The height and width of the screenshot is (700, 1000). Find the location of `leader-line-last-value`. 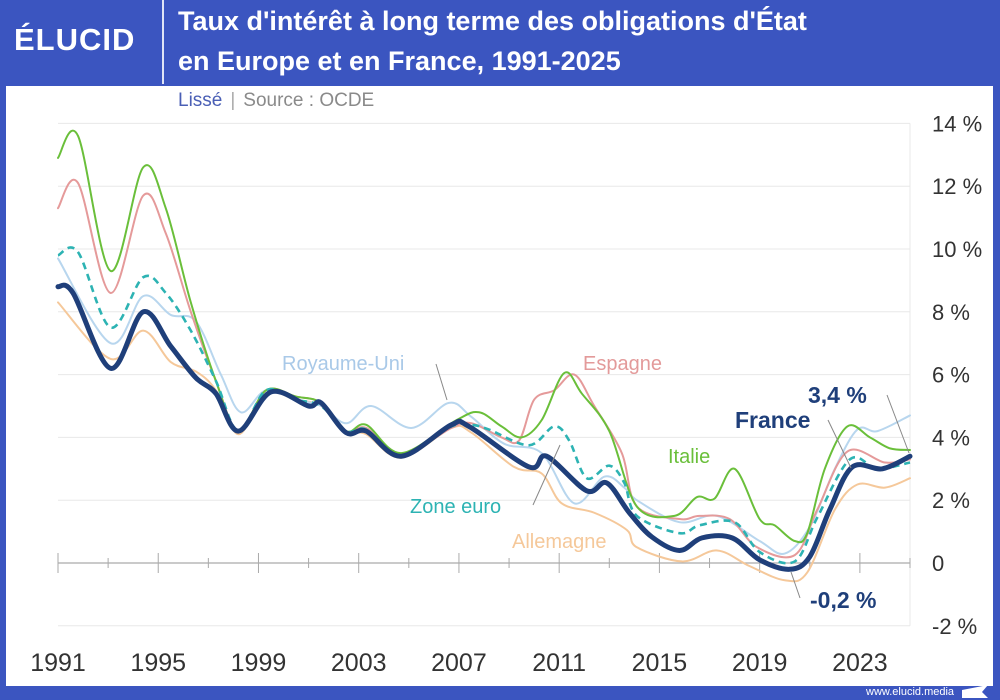

leader-line-last-value is located at coordinates (898, 424).